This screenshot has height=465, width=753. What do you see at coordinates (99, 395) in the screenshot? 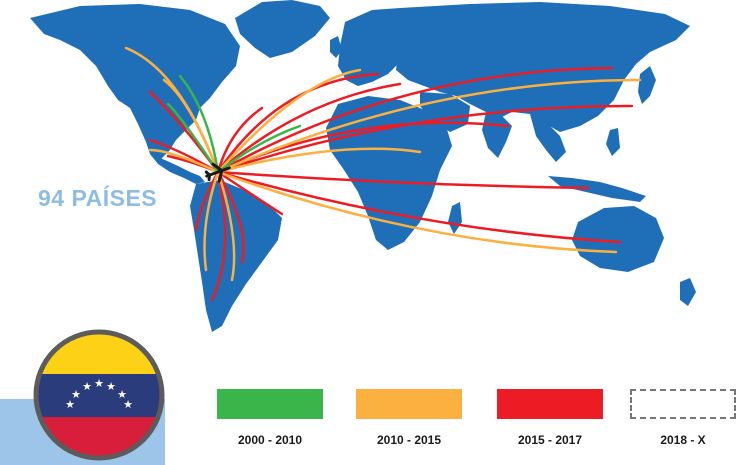
I see `venezuela-flag-icon: ★ ★ ★ ★ ★ ★ ★` at bounding box center [99, 395].